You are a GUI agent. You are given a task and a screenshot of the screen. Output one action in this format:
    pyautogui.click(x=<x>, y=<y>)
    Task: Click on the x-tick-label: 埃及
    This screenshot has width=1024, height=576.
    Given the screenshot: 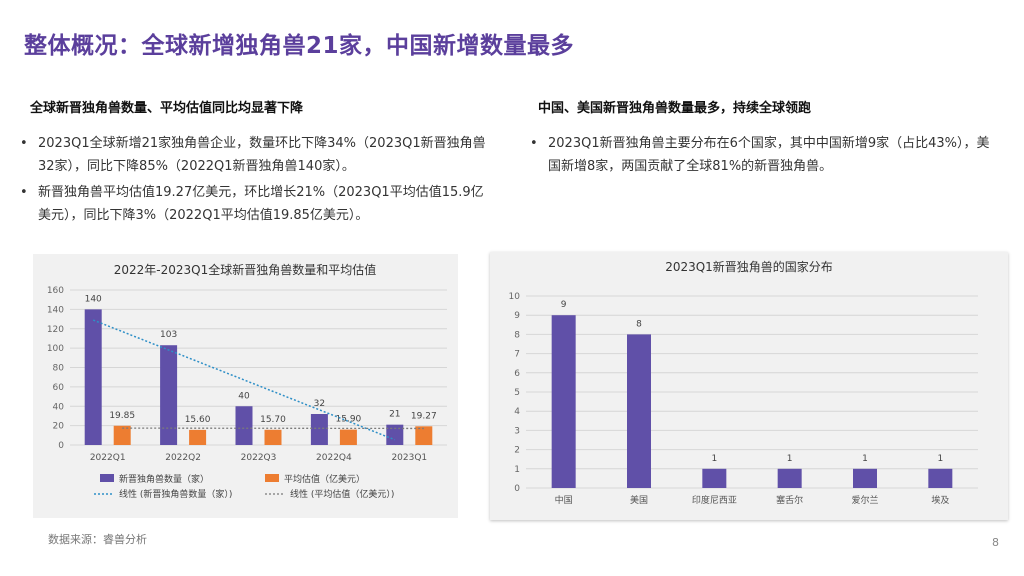 What is the action you would take?
    pyautogui.click(x=940, y=500)
    